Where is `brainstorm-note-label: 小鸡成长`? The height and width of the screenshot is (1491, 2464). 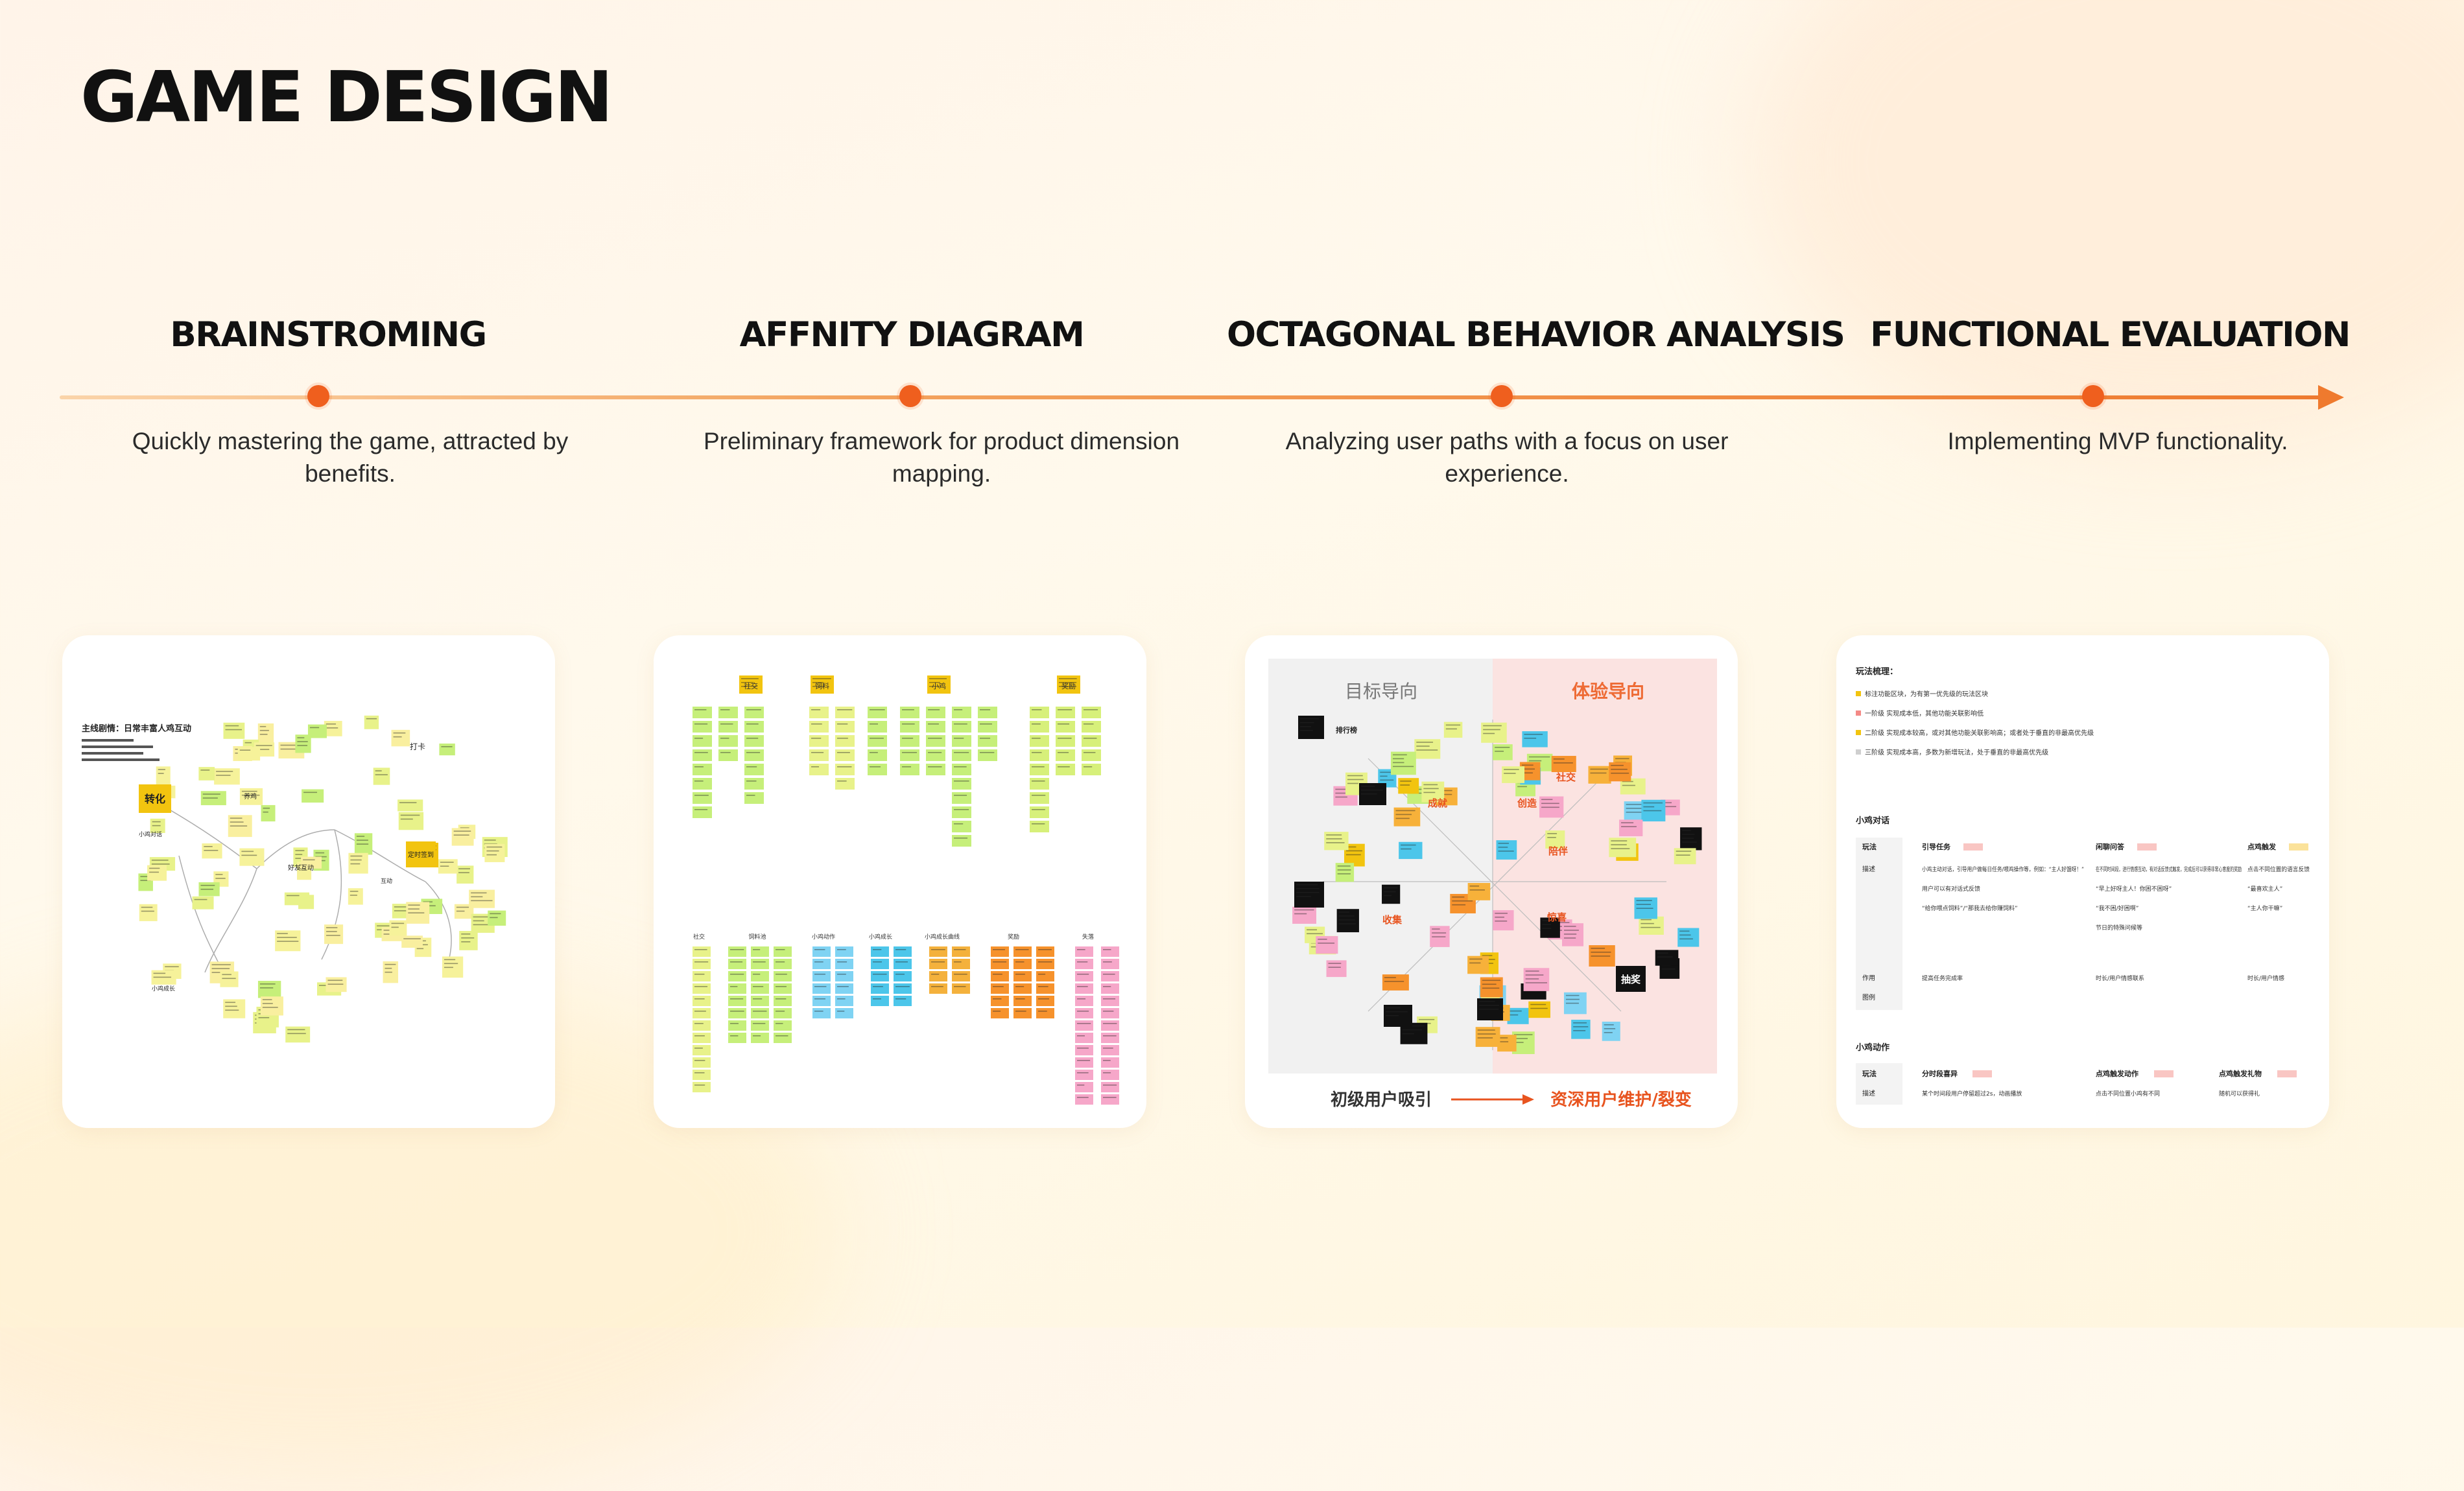 brainstorm-note-label: 小鸡成长 is located at coordinates (163, 988).